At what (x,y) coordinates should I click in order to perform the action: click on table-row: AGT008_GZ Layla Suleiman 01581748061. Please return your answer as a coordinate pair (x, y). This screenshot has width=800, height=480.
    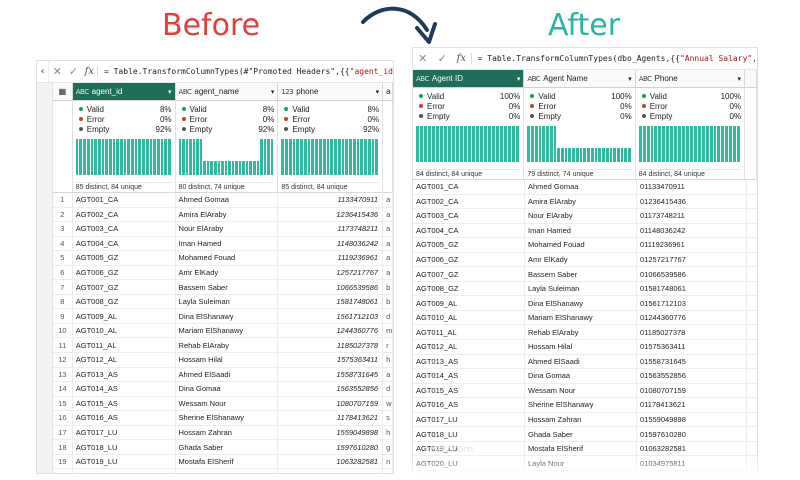
    Looking at the image, I should click on (585, 289).